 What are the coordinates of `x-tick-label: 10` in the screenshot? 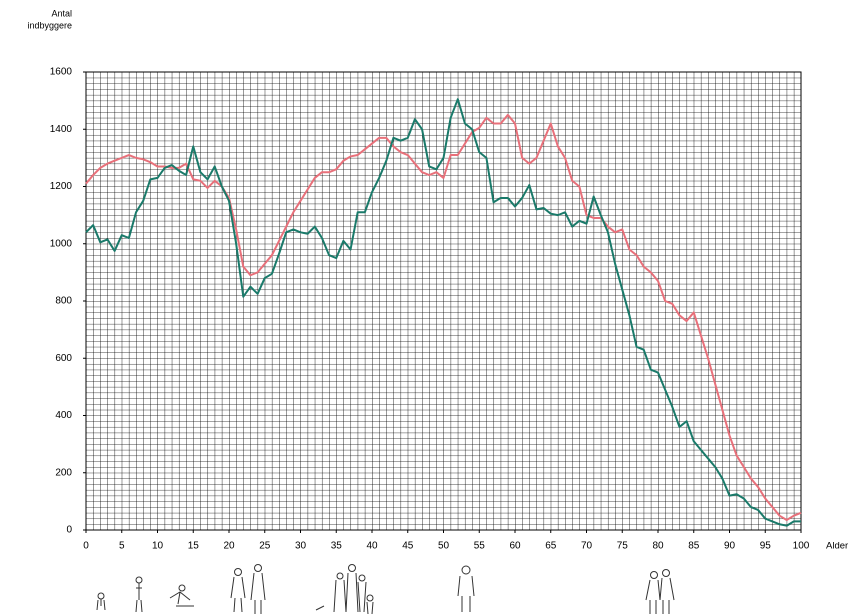 It's located at (158, 546).